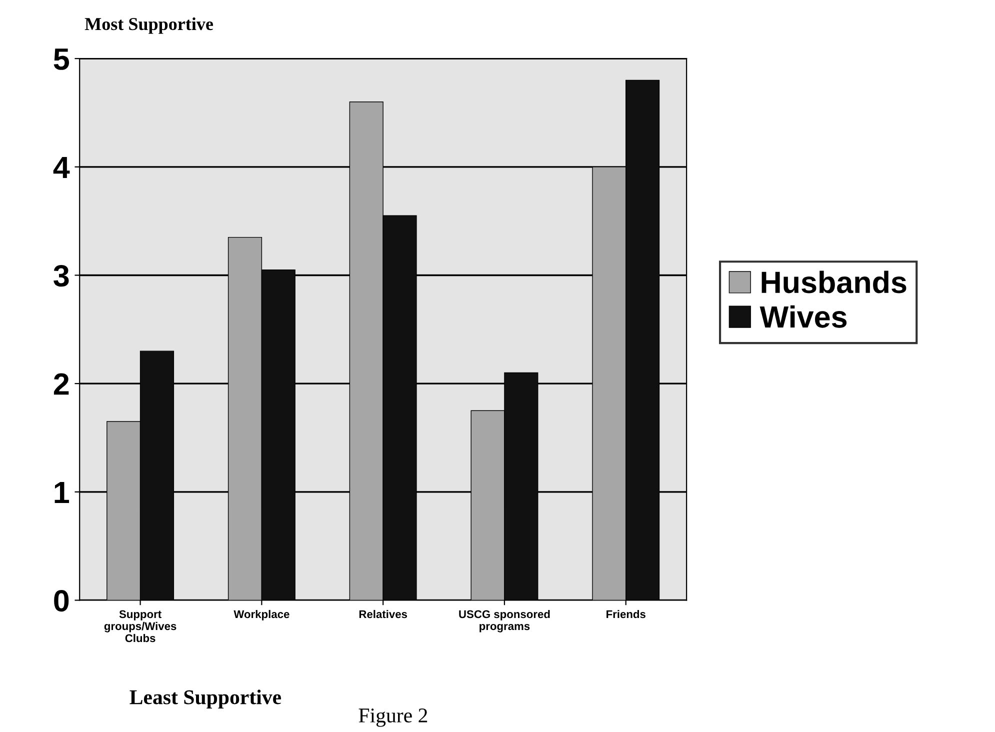 Image resolution: width=995 pixels, height=732 pixels. I want to click on y-tick-label: 4, so click(61, 167).